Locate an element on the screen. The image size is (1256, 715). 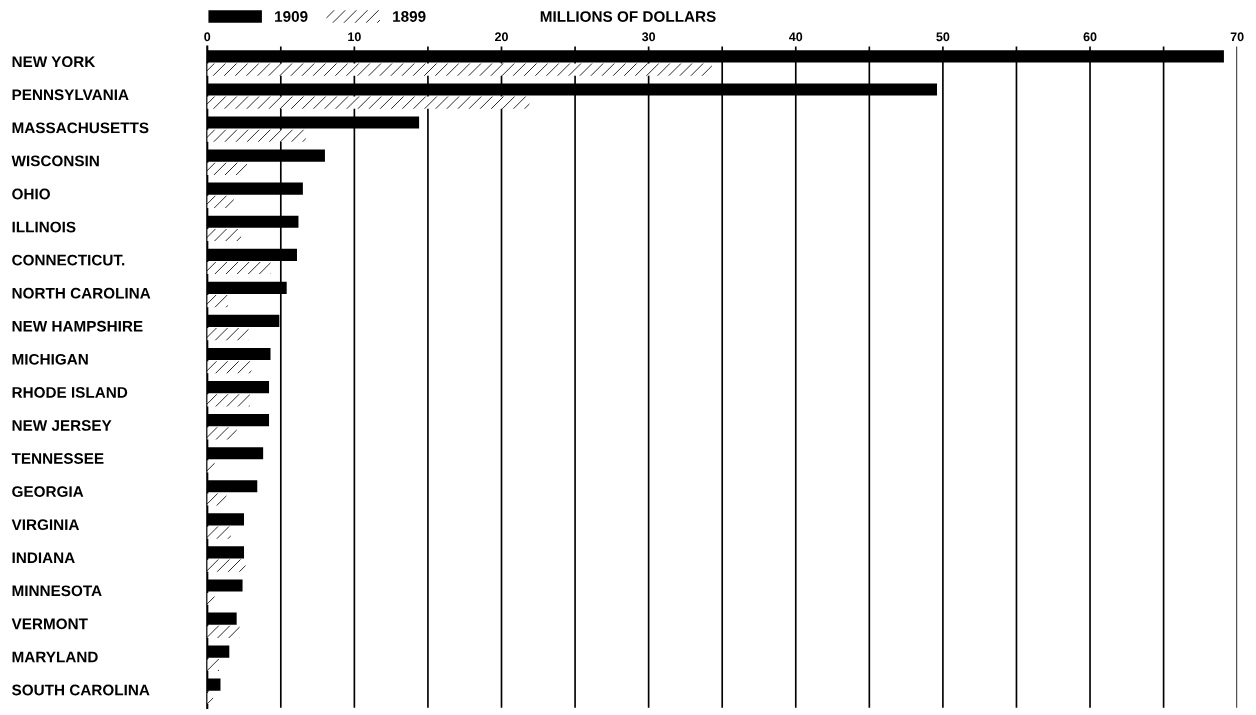
y-tick-label: ILLINOIS is located at coordinates (44, 227).